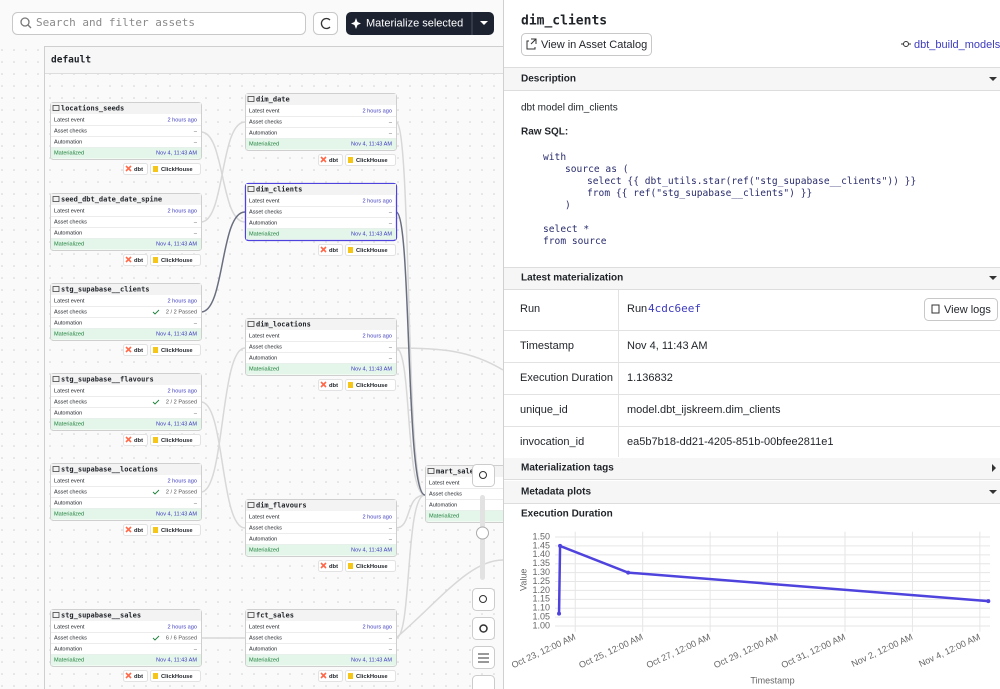  Describe the element at coordinates (961, 309) in the screenshot. I see `view-logs-button` at that location.